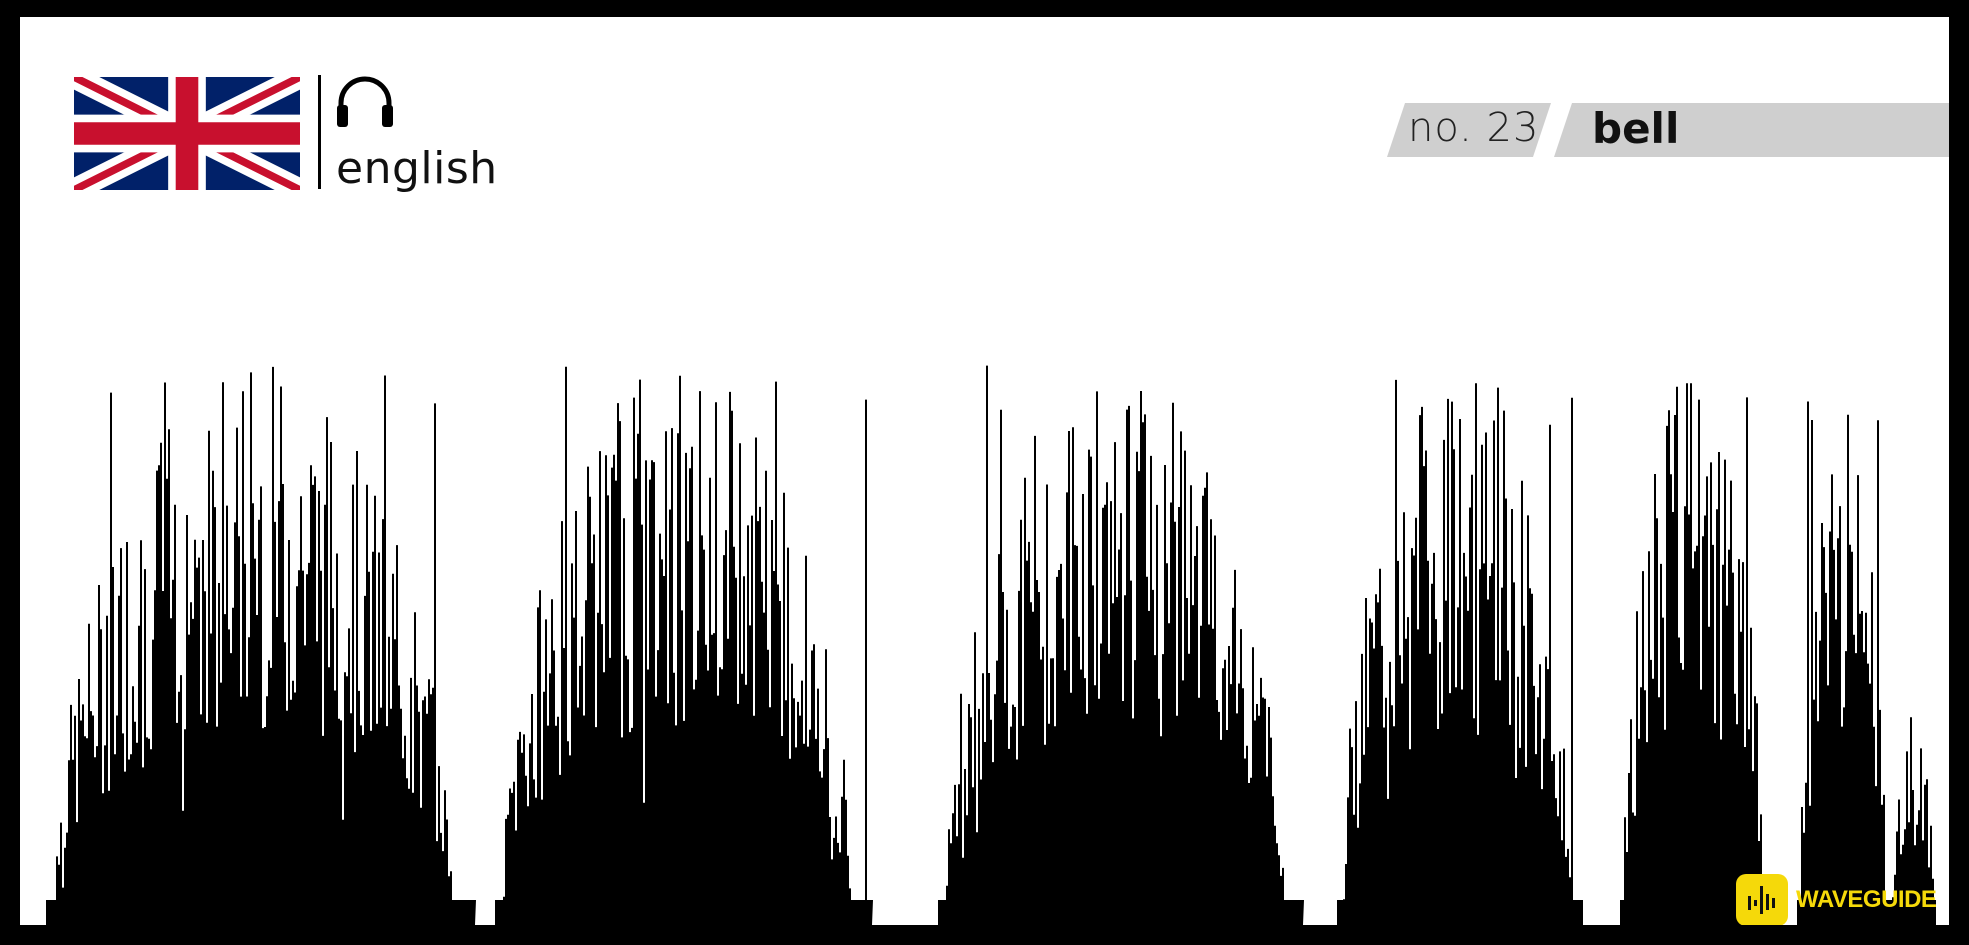 The height and width of the screenshot is (945, 1969). Describe the element at coordinates (1636, 128) in the screenshot. I see `word-title: bell` at that location.